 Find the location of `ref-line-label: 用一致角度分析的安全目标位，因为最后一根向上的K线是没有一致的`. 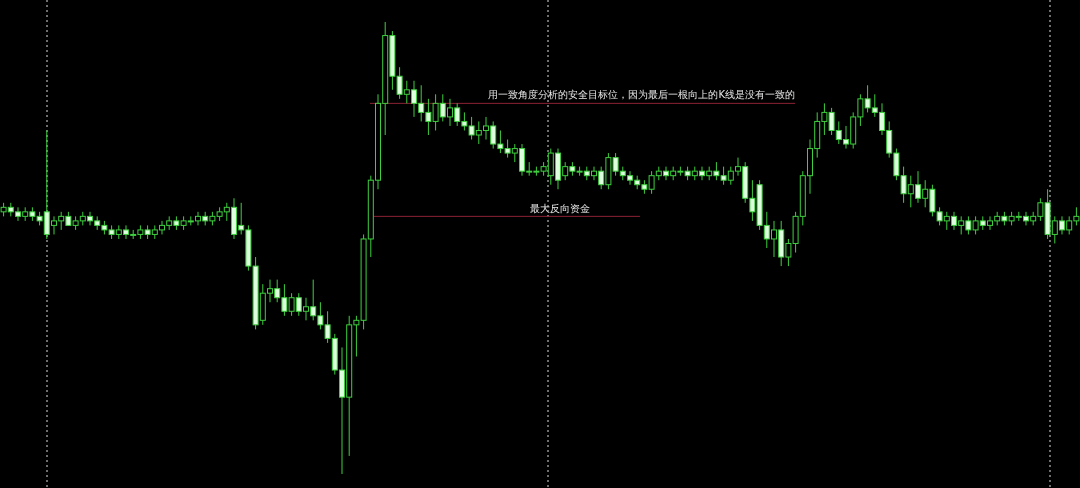

ref-line-label: 用一致角度分析的安全目标位，因为最后一根向上的K线是没有一致的 is located at coordinates (641, 95).